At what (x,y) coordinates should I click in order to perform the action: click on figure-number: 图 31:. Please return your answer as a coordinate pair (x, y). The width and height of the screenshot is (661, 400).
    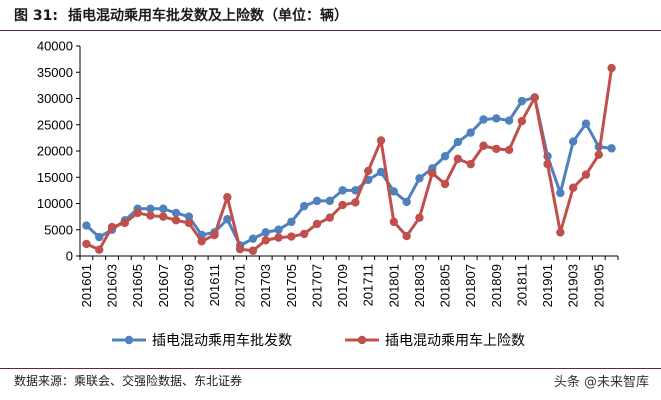
    Looking at the image, I should click on (36, 16).